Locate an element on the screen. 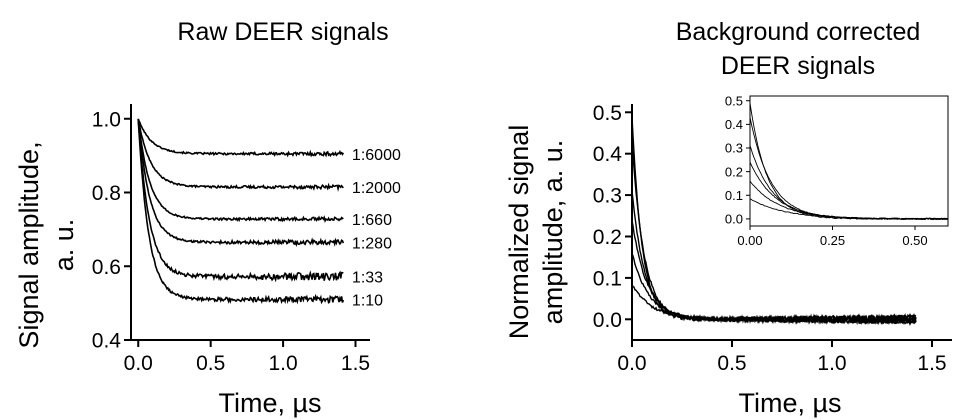 This screenshot has height=420, width=964. chart1-series-label: 1:660 is located at coordinates (372, 220).